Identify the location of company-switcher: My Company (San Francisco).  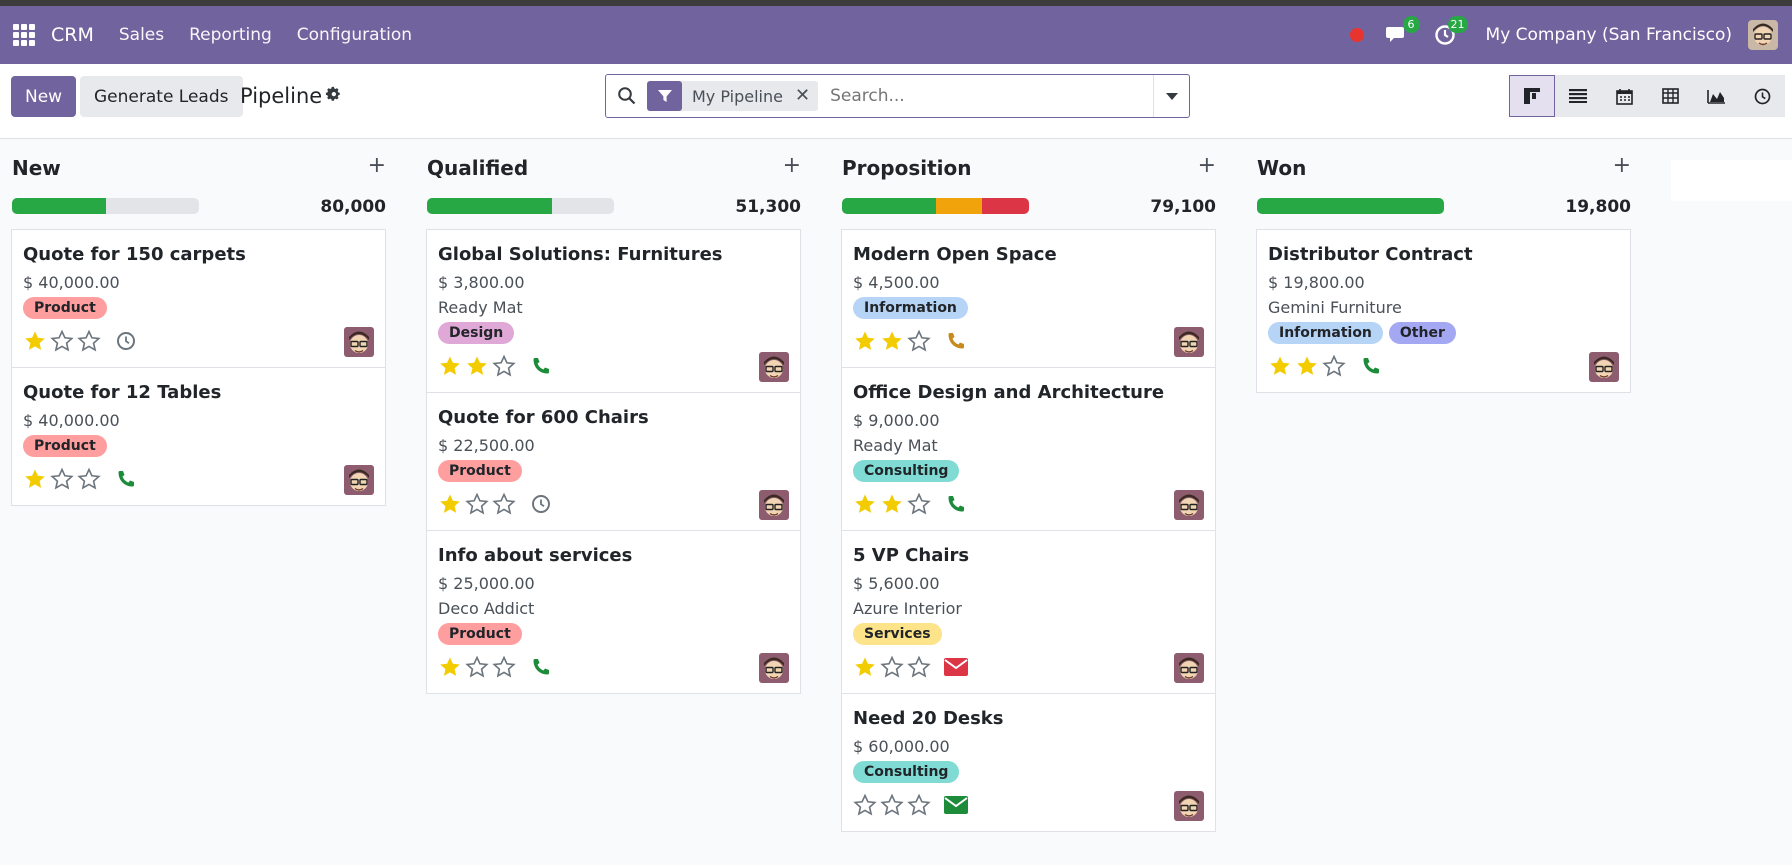
(1608, 35).